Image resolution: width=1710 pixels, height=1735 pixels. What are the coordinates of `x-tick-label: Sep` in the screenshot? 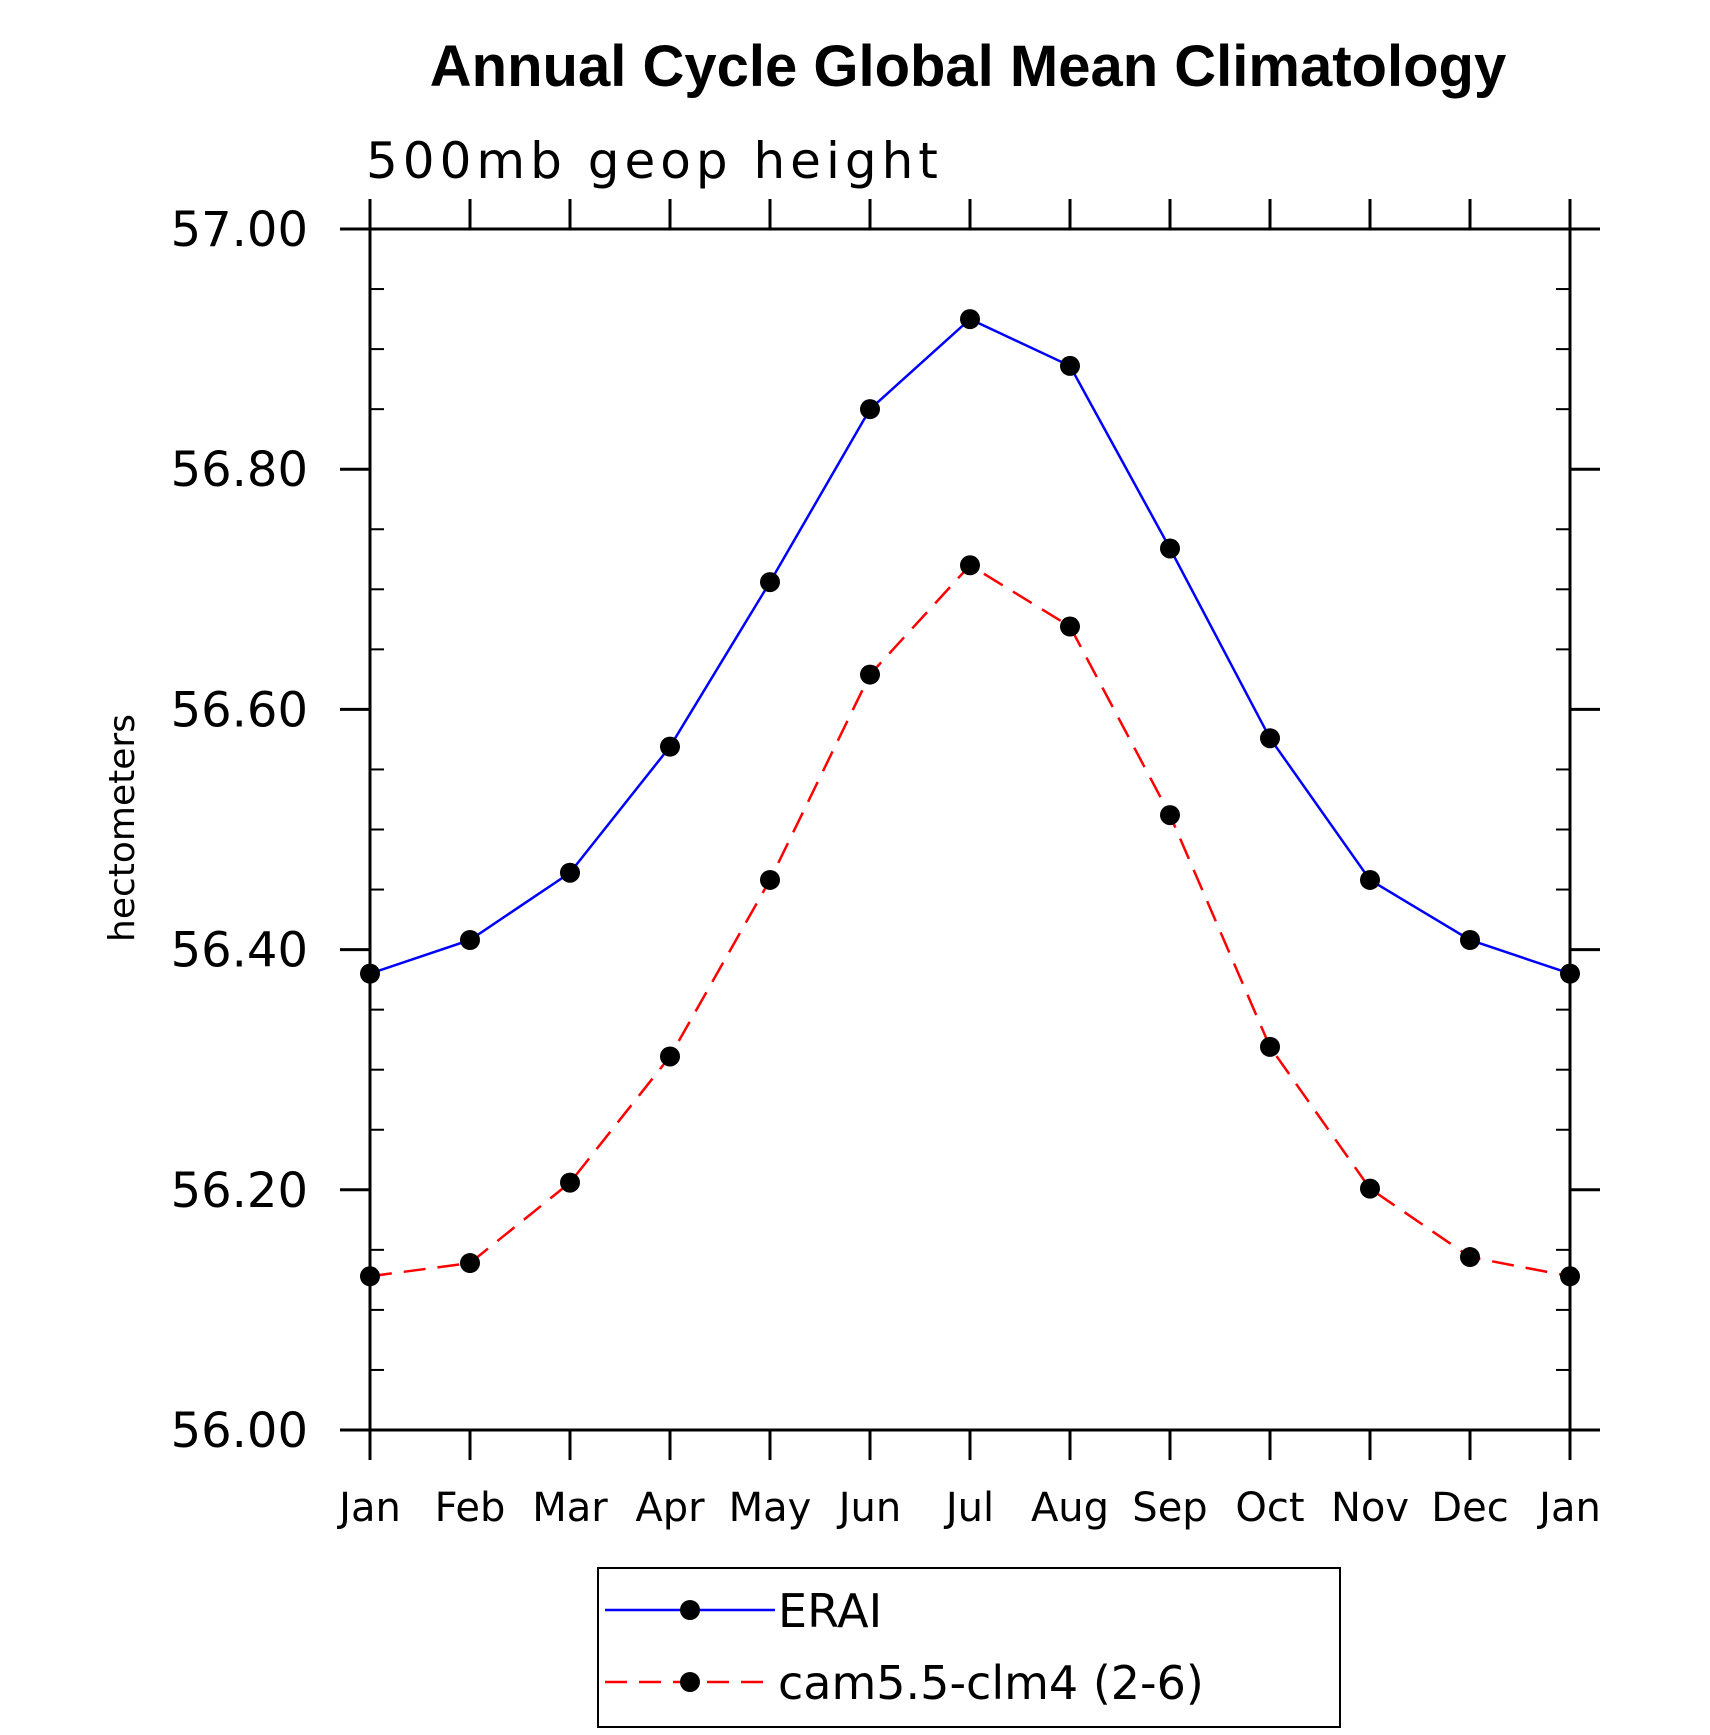 It's located at (1169, 1508).